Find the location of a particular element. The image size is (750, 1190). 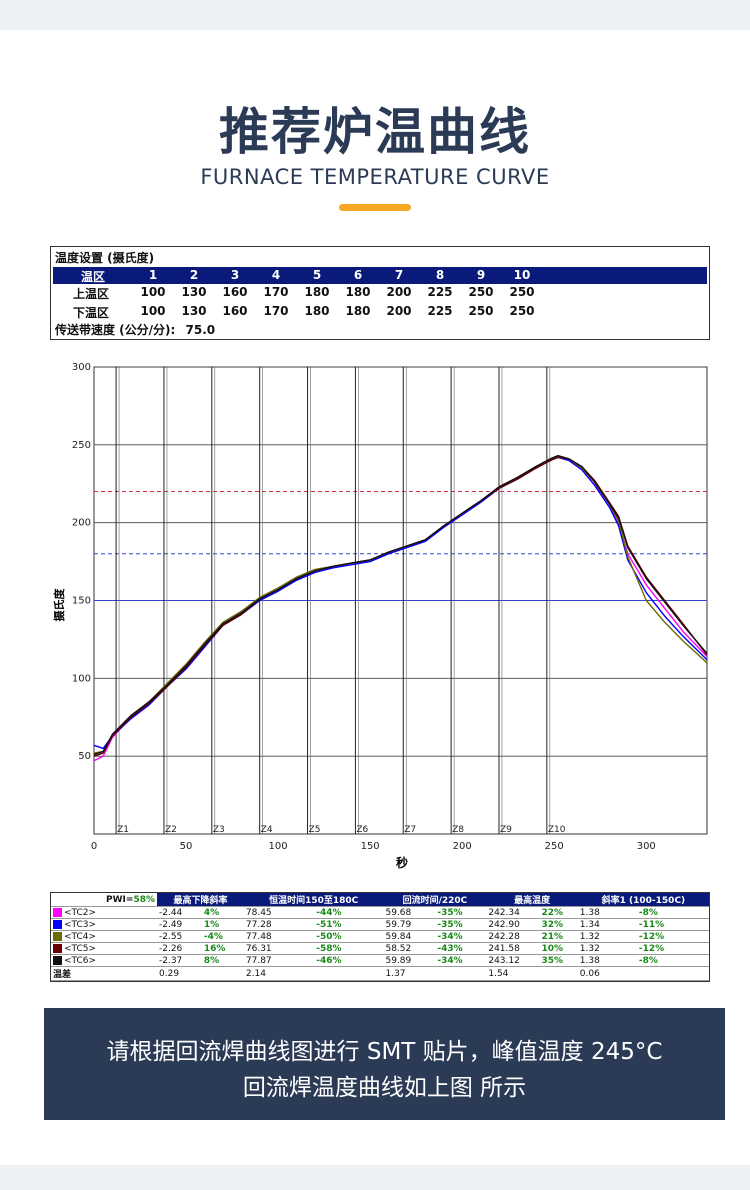

y-tick-label: 150 is located at coordinates (81, 601).